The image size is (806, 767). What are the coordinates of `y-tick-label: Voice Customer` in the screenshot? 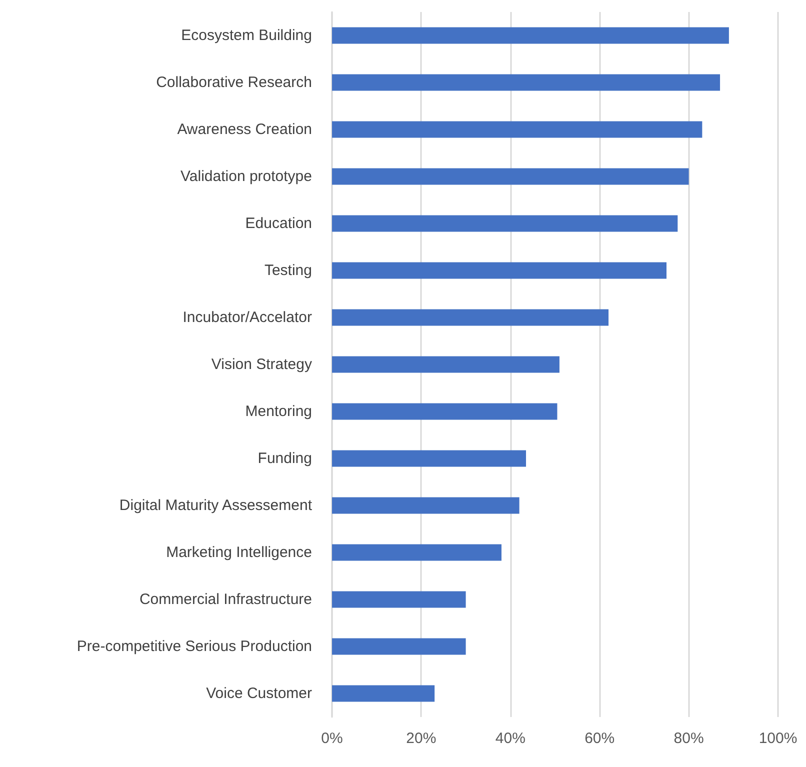 It's located at (259, 693).